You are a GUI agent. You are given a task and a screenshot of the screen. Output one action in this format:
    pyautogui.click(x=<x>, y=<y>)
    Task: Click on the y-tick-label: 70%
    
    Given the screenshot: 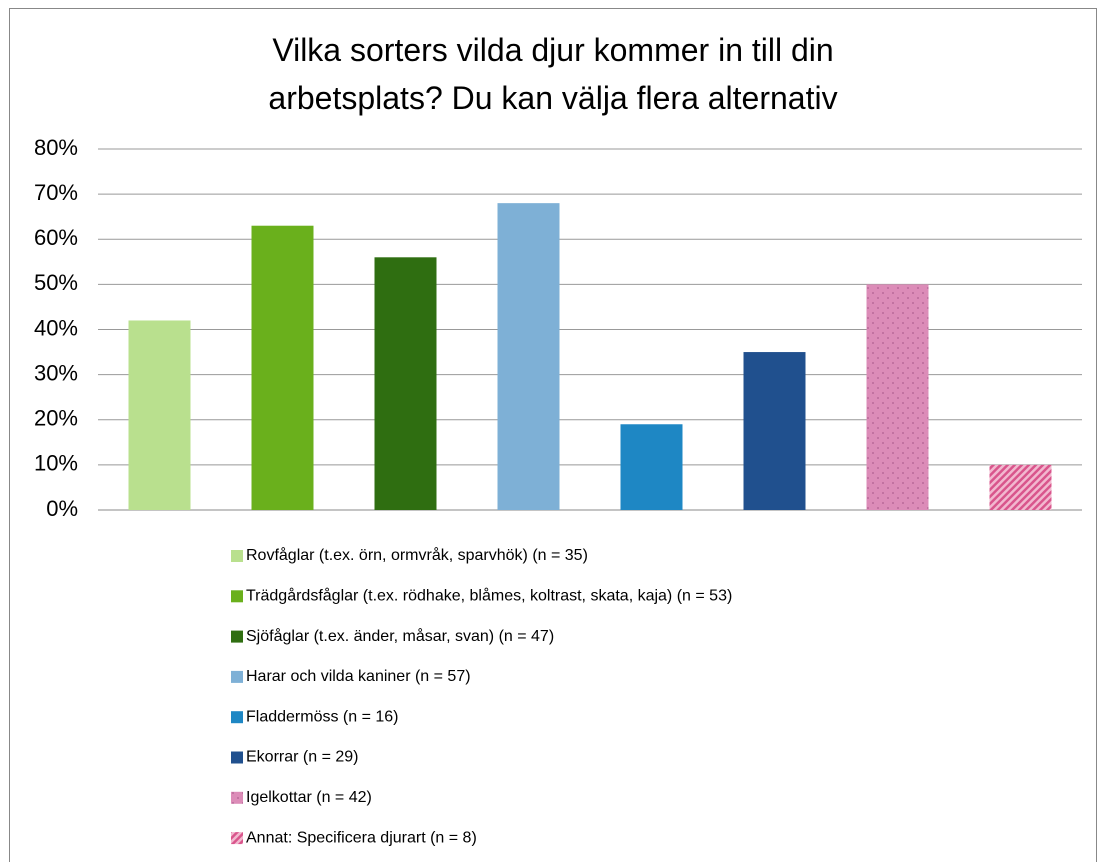 What is the action you would take?
    pyautogui.click(x=56, y=192)
    